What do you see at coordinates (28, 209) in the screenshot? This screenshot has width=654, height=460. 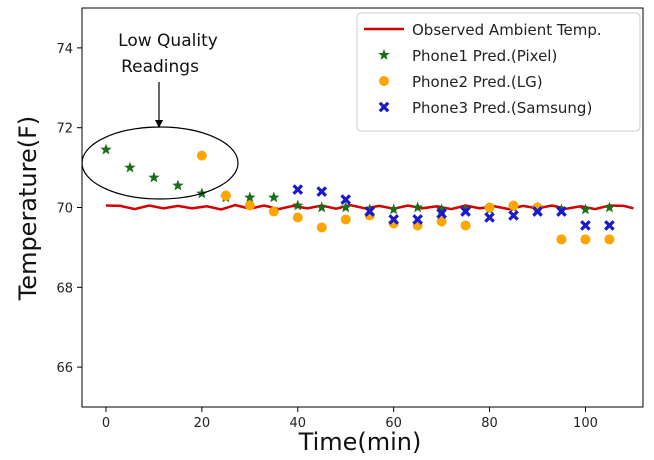 I see `y-axis-title: Temperature(F)` at bounding box center [28, 209].